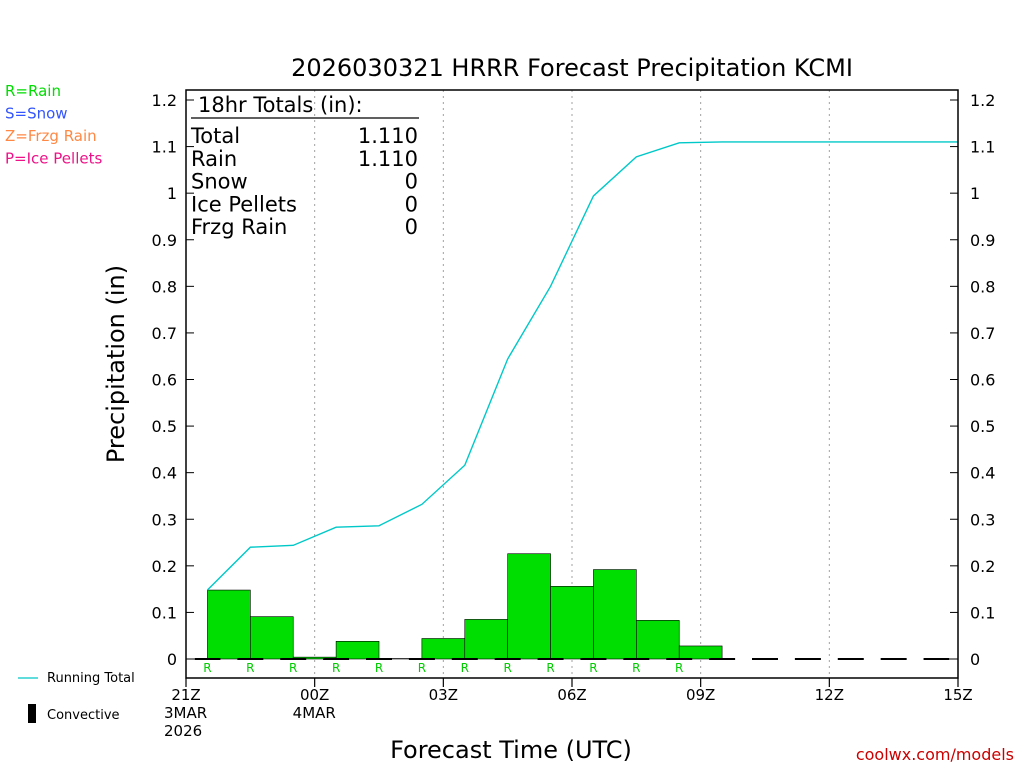 Image resolution: width=1024 pixels, height=768 pixels. I want to click on y-tick-label-right: 0.8, so click(982, 286).